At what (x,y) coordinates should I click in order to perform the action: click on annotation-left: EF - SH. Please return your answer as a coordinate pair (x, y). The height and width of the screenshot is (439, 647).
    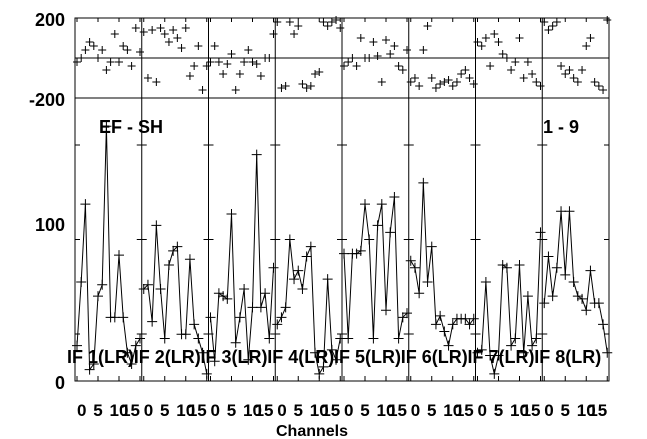
    Looking at the image, I should click on (131, 127).